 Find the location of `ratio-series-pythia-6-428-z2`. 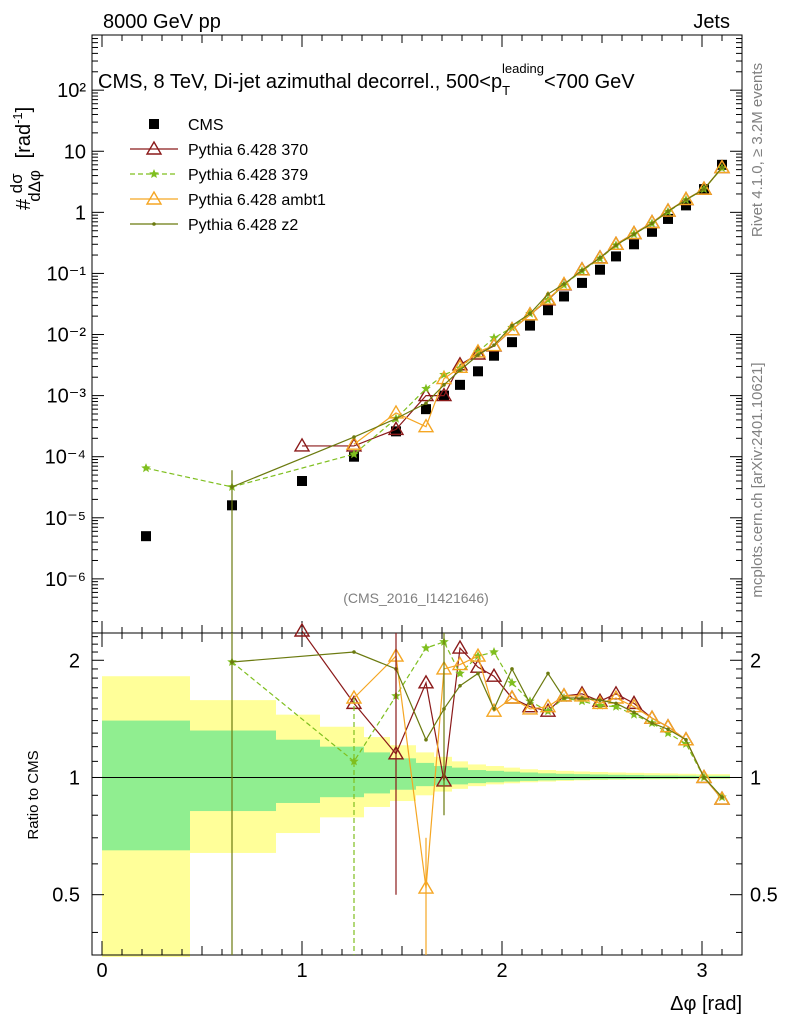

ratio-series-pythia-6-428-z2 is located at coordinates (477, 724).